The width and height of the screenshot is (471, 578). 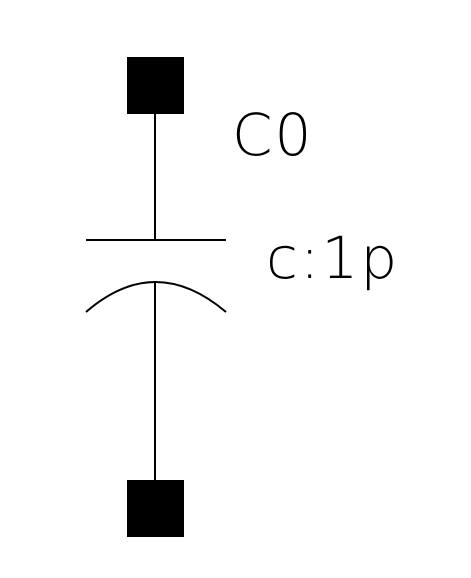 I want to click on instance-name-label: C0, so click(x=272, y=135).